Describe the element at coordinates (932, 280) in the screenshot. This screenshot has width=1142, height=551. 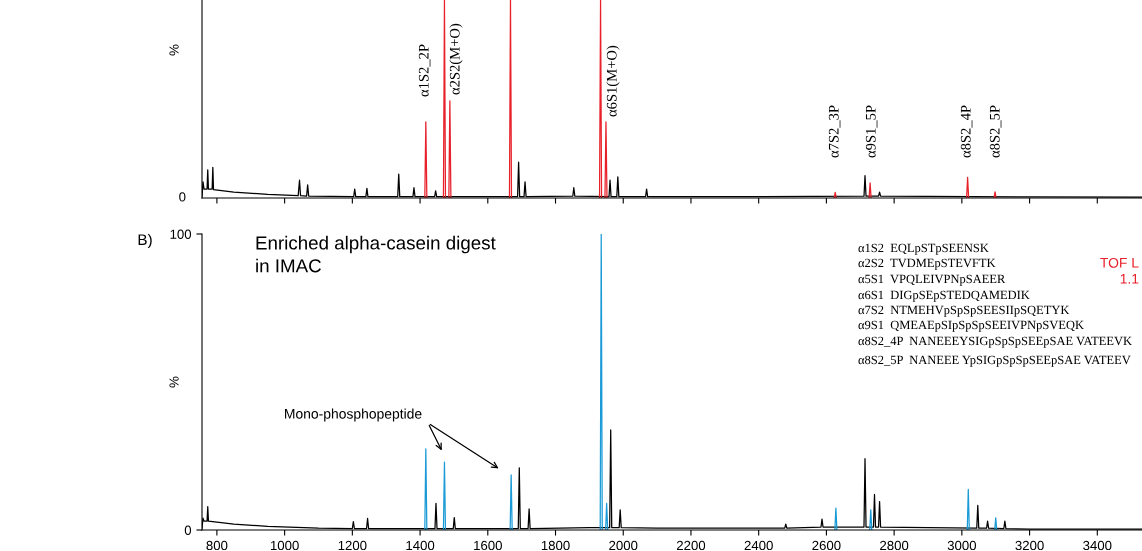
I see `annotation: α5S1 VPQLEIVPNpSAEER` at that location.